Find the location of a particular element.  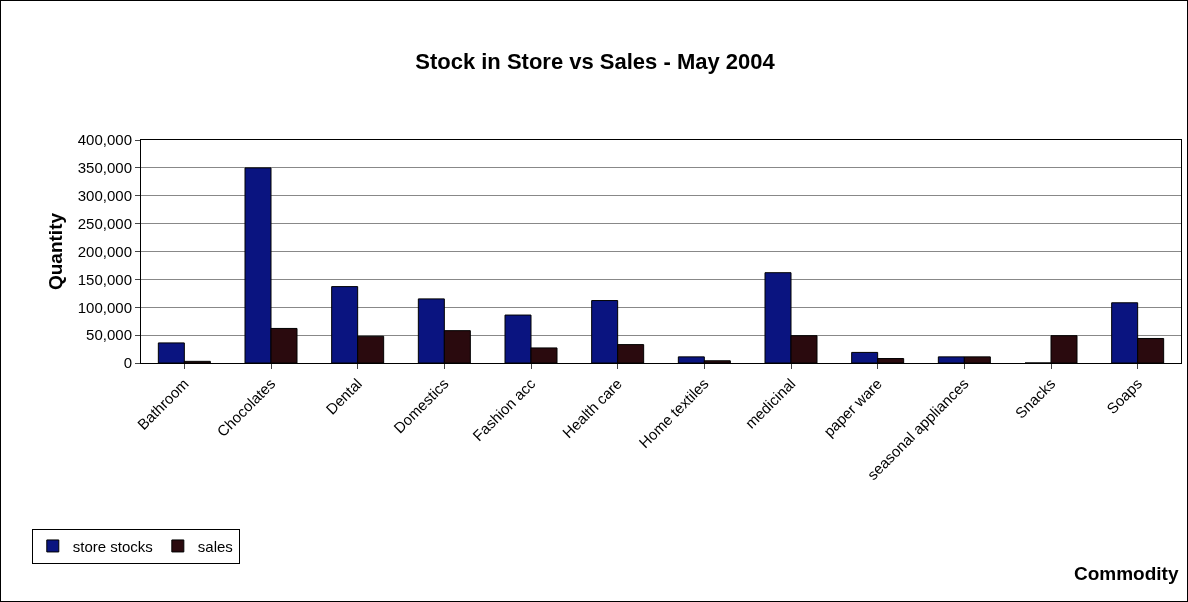

y-tick-label: 150,000 is located at coordinates (104, 279).